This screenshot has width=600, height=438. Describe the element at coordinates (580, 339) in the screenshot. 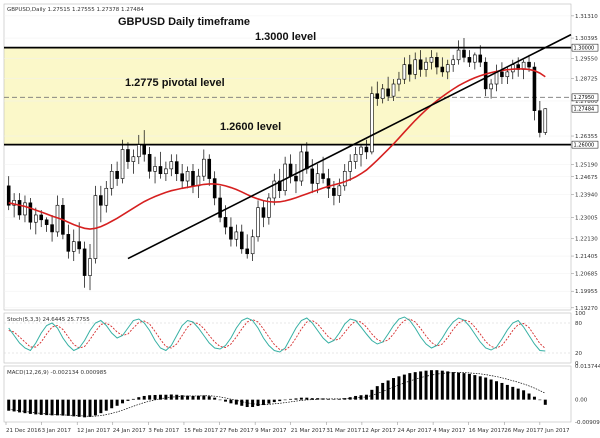

I see `stoch-axis: 100 80 20 0` at that location.